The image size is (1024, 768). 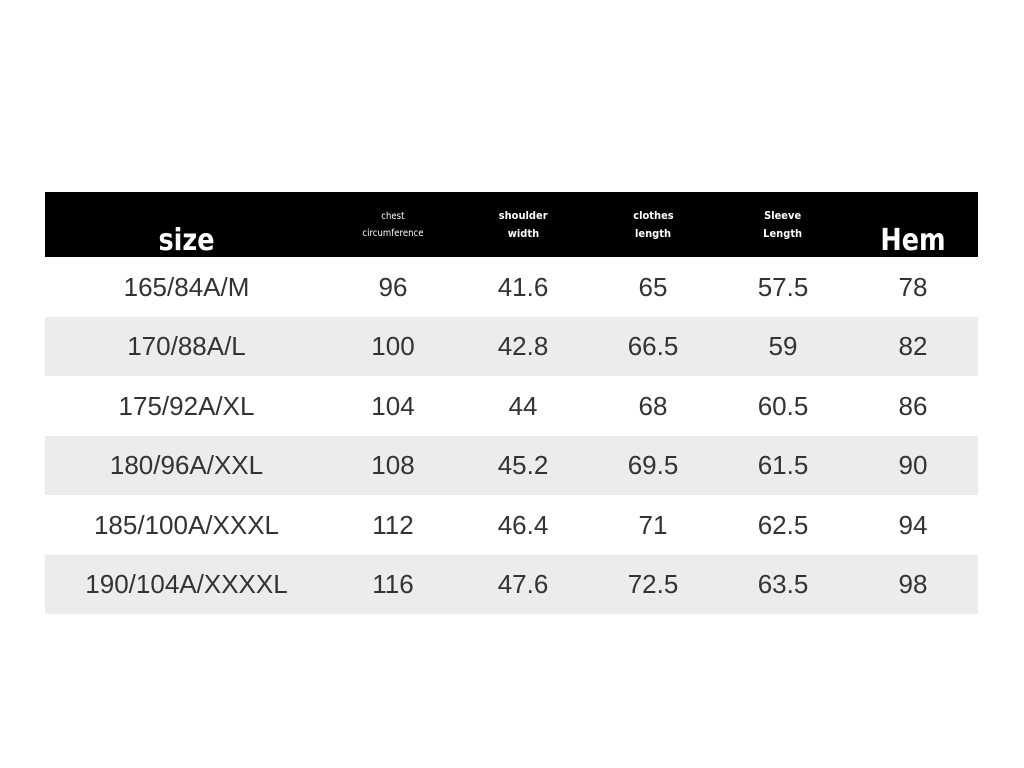 What do you see at coordinates (653, 224) in the screenshot?
I see `header-cell: clothes length` at bounding box center [653, 224].